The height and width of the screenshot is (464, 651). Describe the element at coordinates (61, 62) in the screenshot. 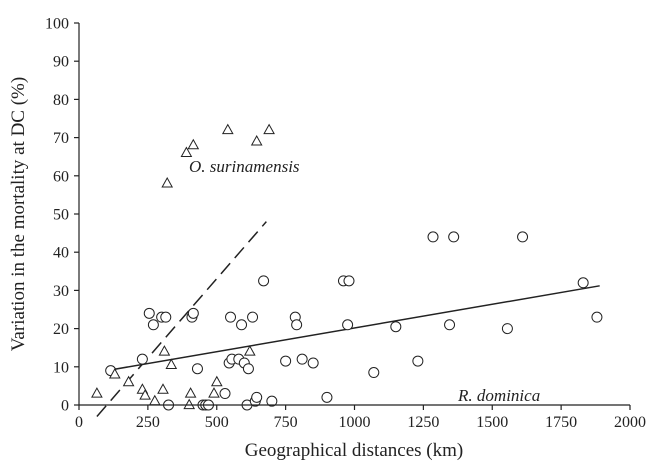

I see `y-tick-label: 90` at that location.